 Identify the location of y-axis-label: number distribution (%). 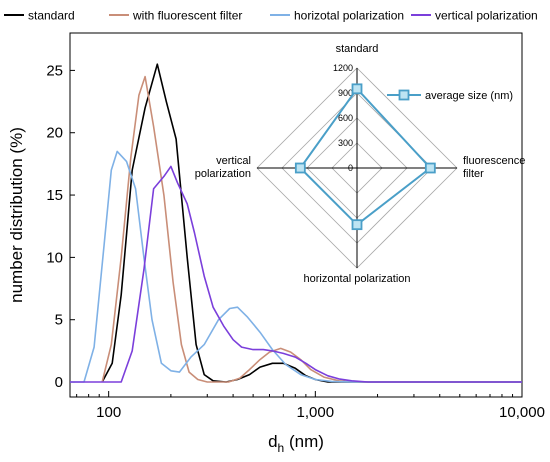
(16, 215).